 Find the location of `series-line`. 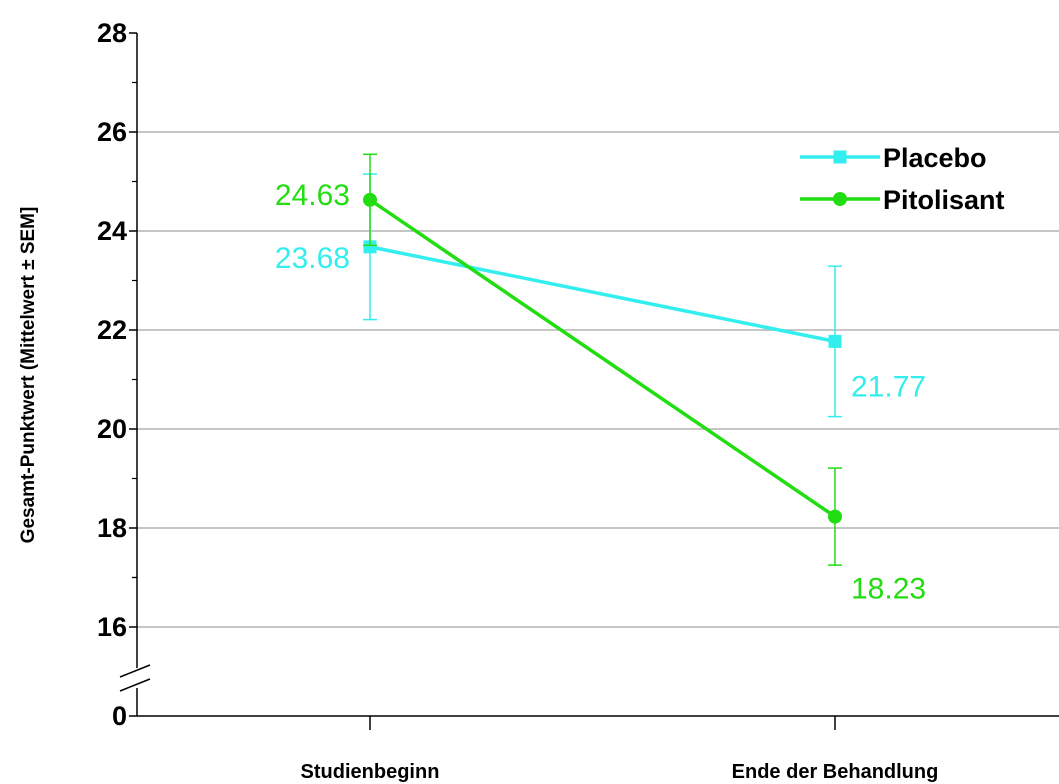

series-line is located at coordinates (602, 294).